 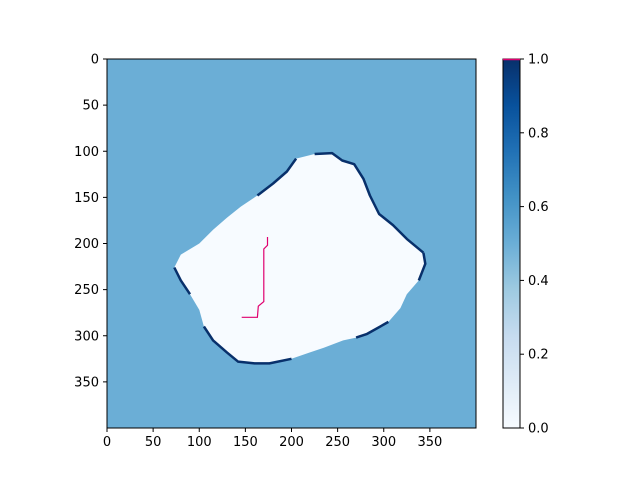 I want to click on x-tick-label: 100, so click(x=199, y=442).